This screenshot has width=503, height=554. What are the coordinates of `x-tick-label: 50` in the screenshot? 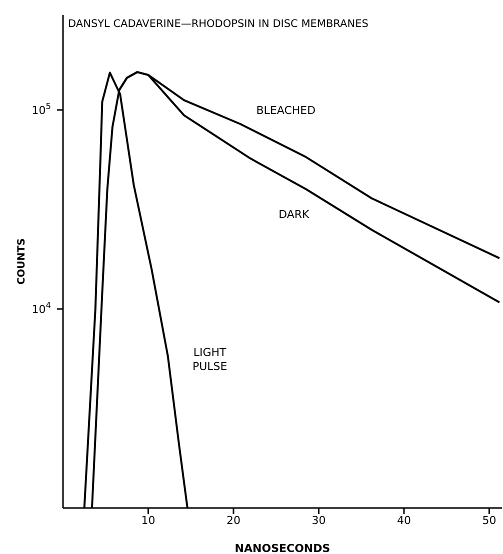 It's located at (489, 520).